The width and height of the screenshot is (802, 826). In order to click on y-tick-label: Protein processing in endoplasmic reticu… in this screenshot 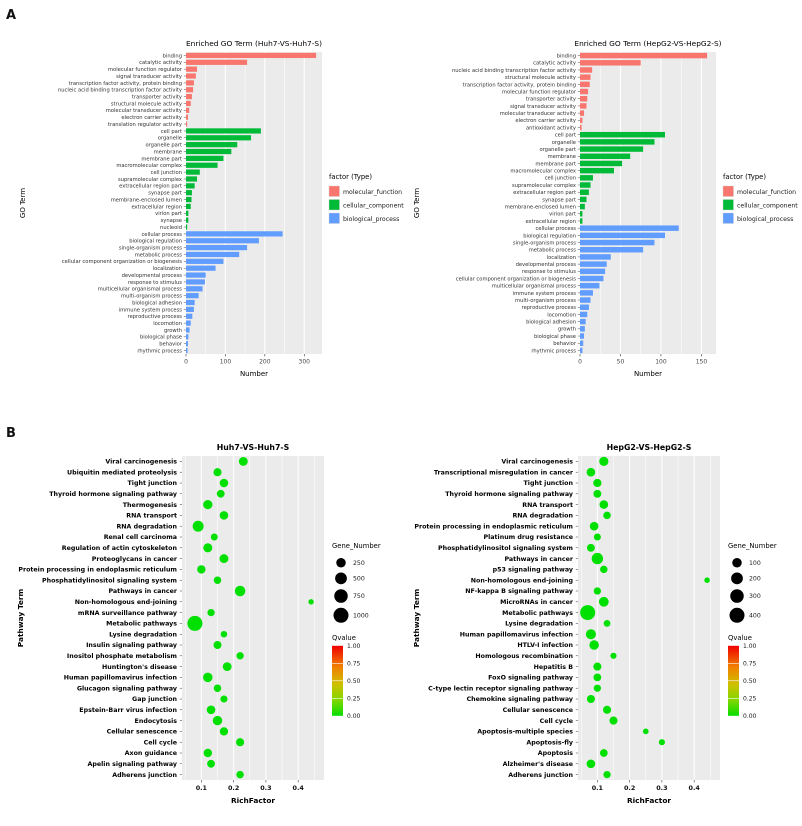, I will do `click(97, 570)`.